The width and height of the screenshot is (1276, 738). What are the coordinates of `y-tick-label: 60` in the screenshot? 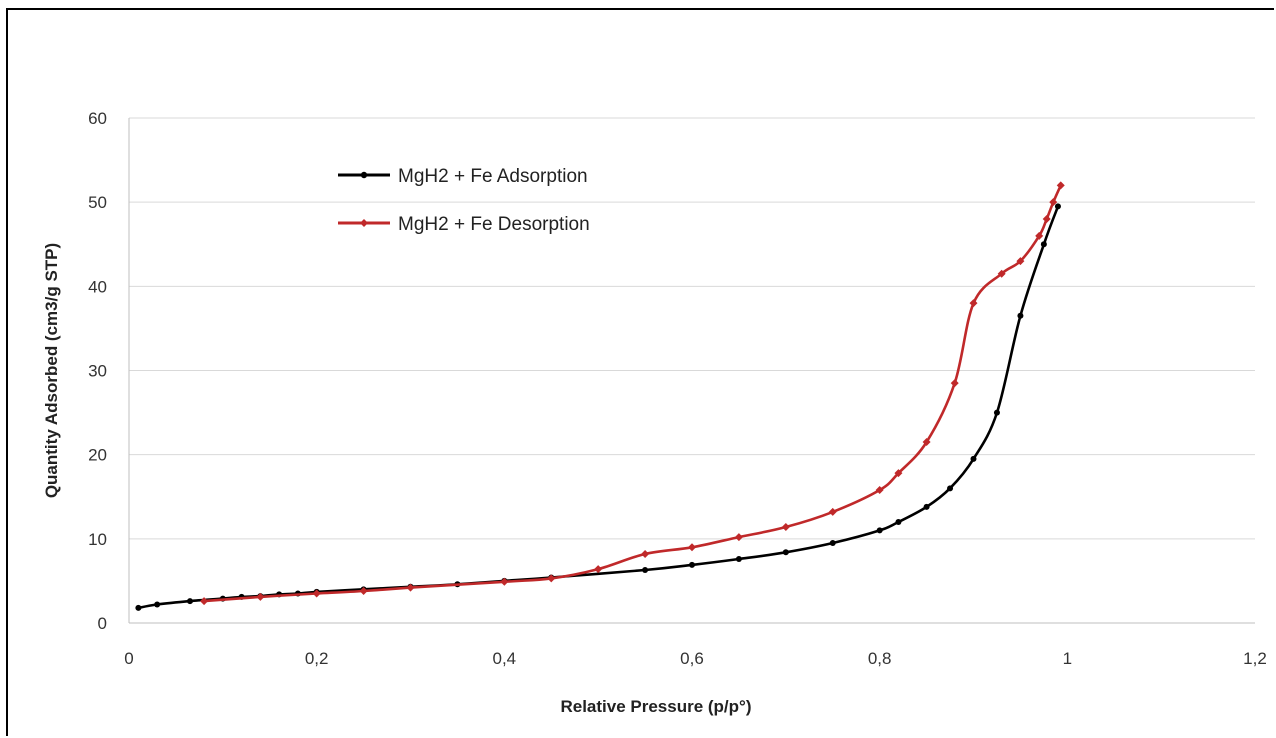 It's located at (97, 118).